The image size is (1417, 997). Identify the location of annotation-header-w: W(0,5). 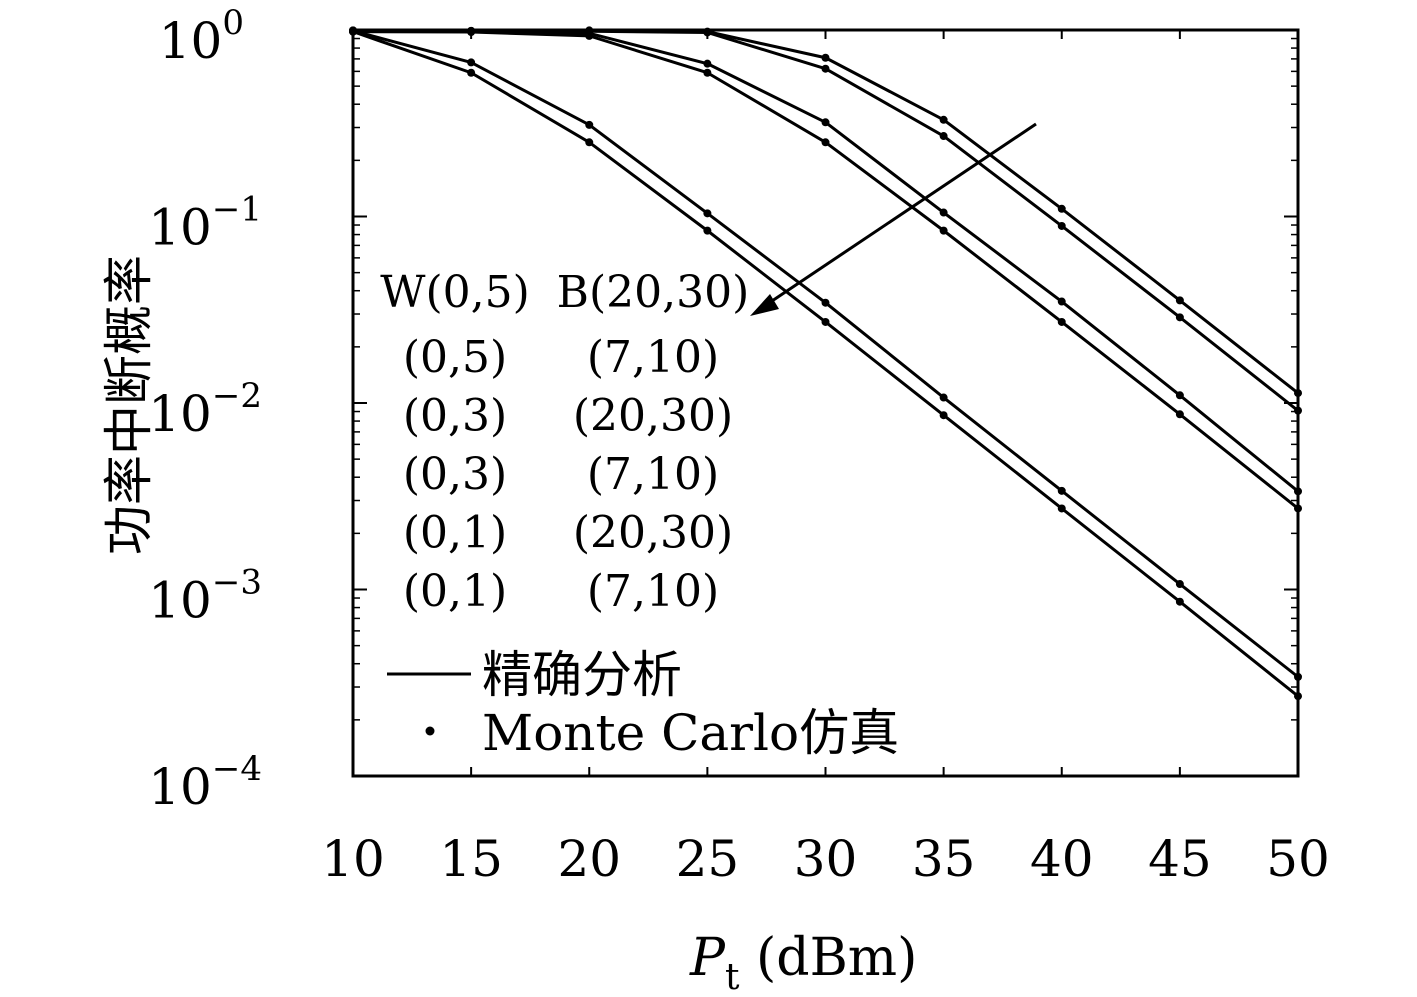
(455, 292).